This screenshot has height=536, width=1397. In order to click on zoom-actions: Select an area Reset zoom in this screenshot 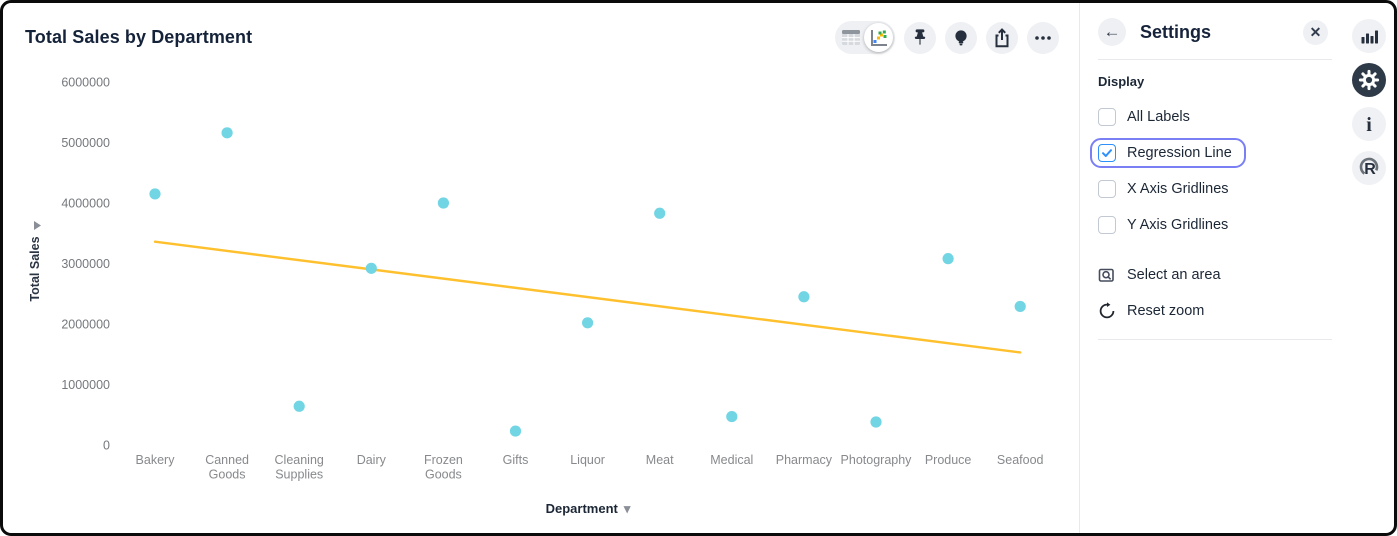, I will do `click(1213, 293)`.